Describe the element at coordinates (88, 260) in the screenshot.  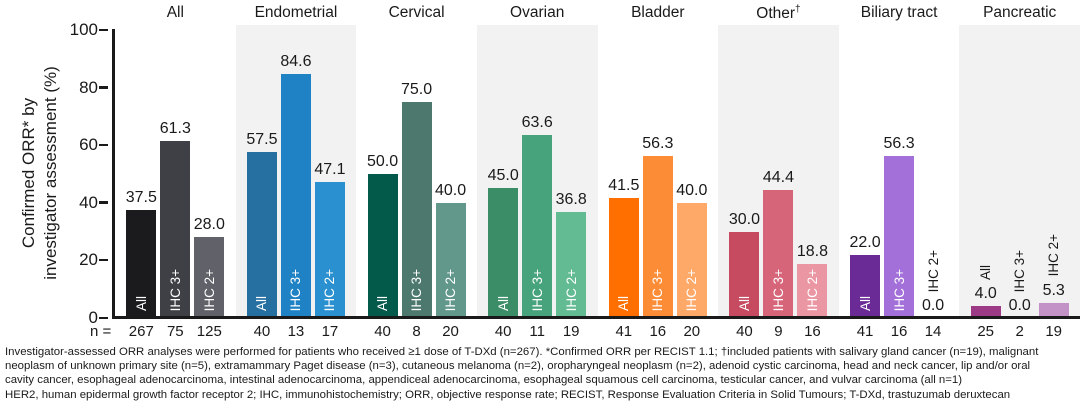
I see `y-tick-label: 20` at that location.